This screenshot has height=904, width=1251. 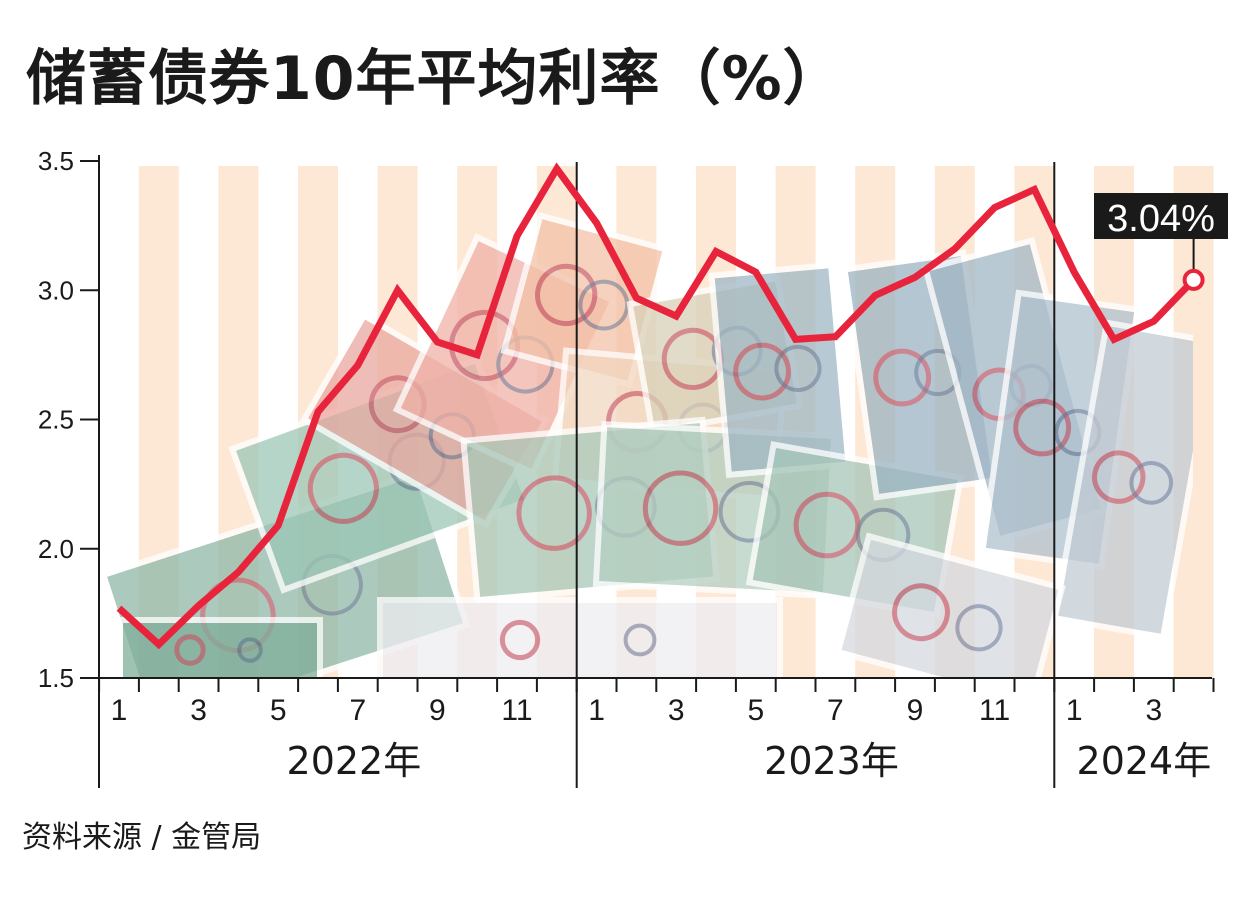 What do you see at coordinates (1161, 242) in the screenshot?
I see `annotation-layer: 3.04%` at bounding box center [1161, 242].